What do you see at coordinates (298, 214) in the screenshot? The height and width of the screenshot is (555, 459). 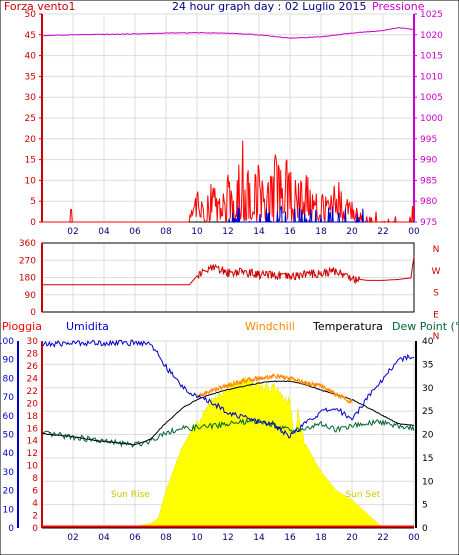 I see `wind-gust-line` at bounding box center [298, 214].